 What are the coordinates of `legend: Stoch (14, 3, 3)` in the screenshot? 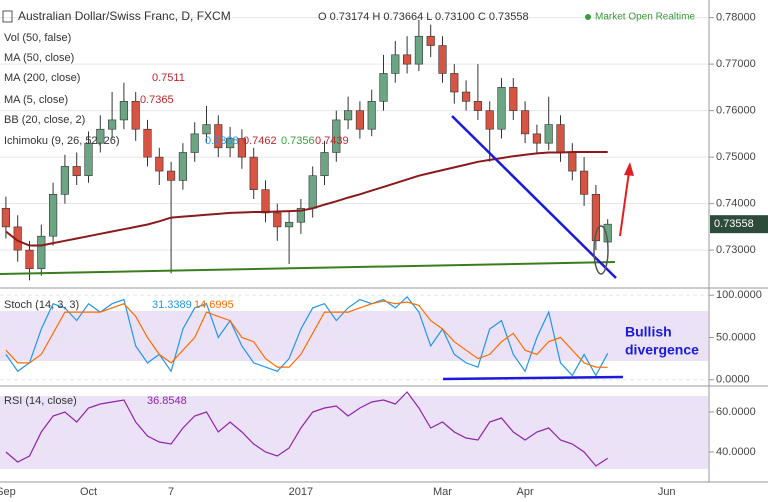 It's located at (41, 305).